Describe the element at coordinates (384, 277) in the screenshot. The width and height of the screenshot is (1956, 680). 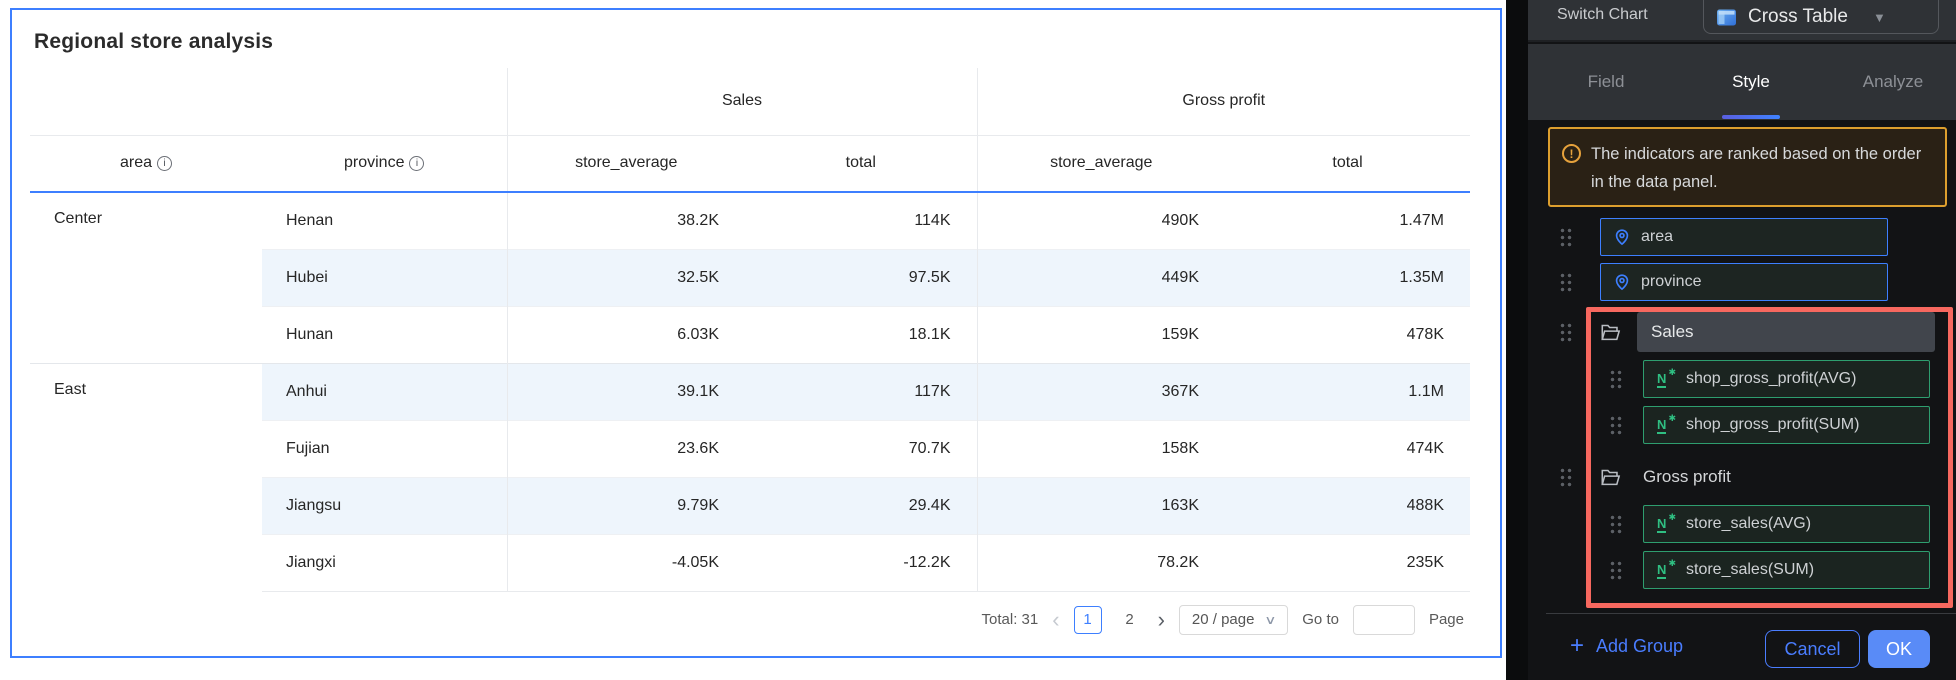
I see `province-cell: Hubei` at that location.